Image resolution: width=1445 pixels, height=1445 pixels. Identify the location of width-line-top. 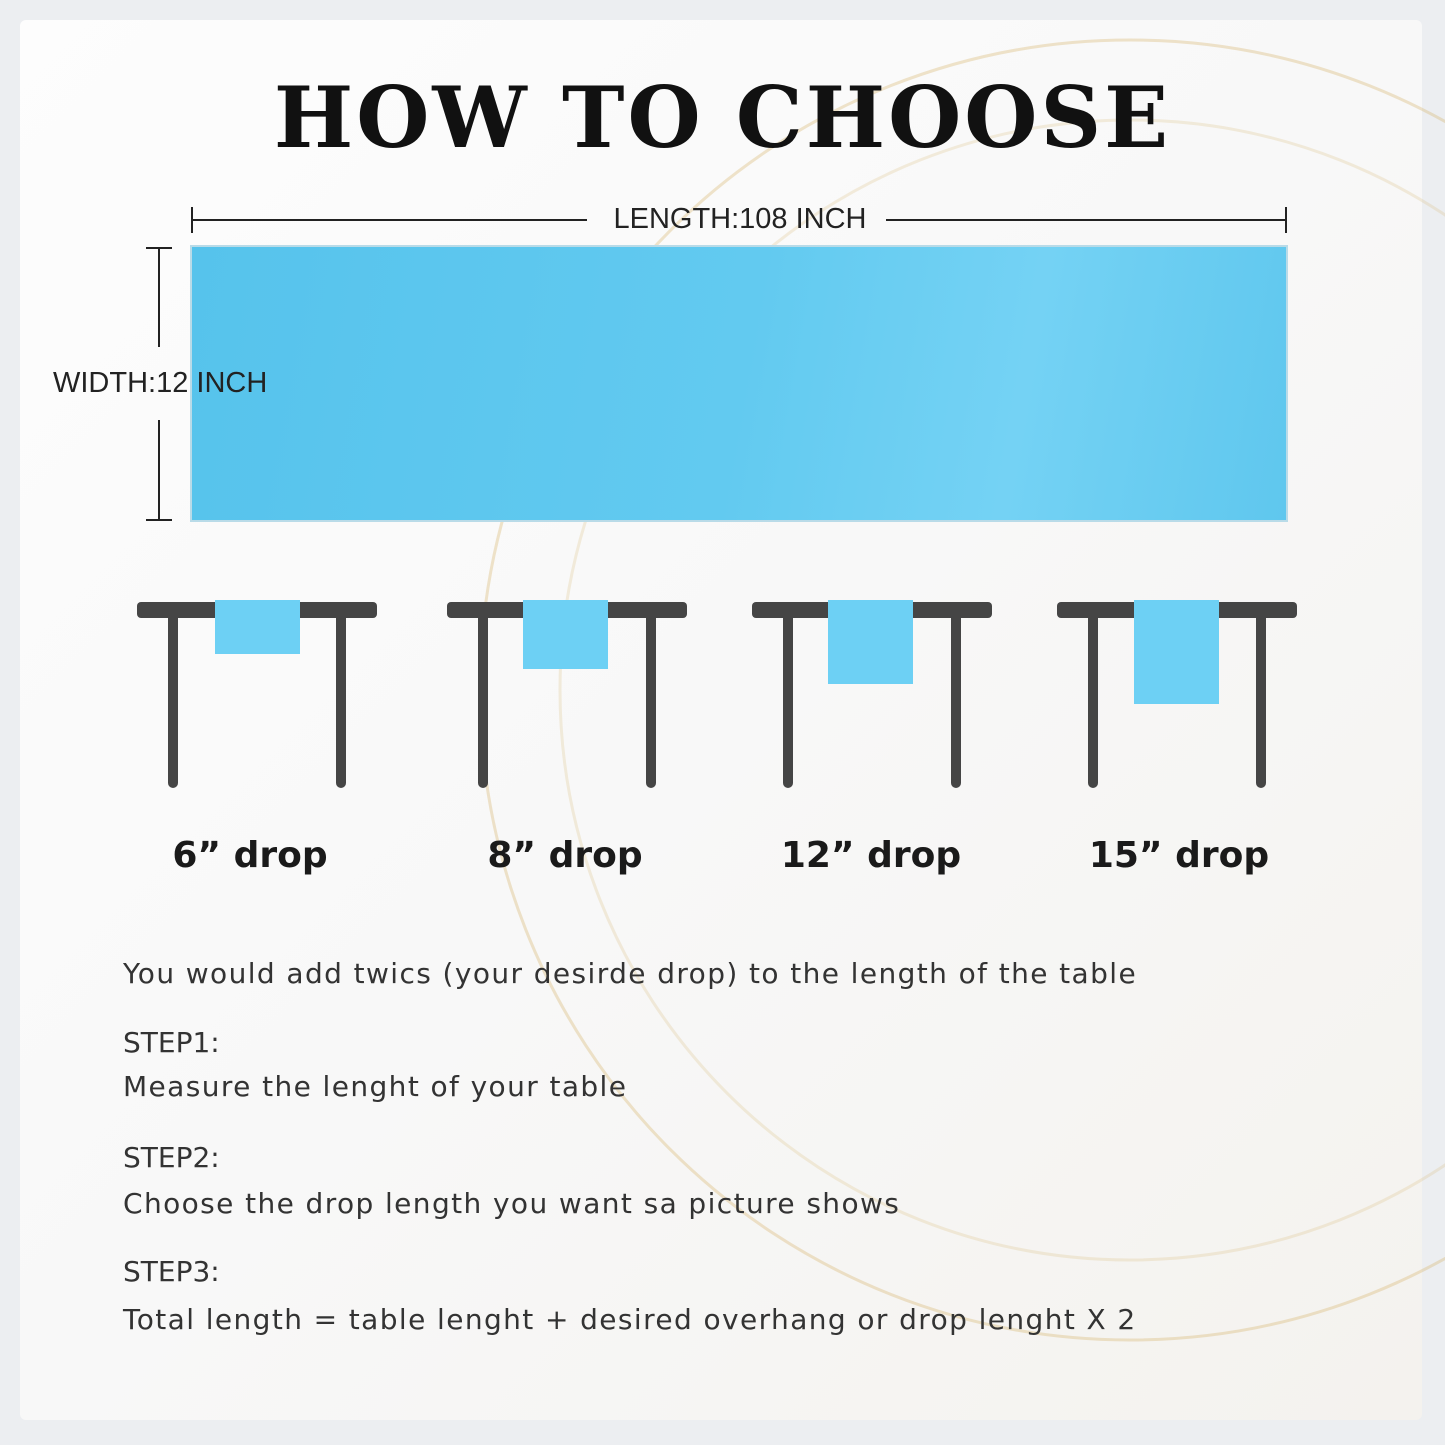
(159, 297).